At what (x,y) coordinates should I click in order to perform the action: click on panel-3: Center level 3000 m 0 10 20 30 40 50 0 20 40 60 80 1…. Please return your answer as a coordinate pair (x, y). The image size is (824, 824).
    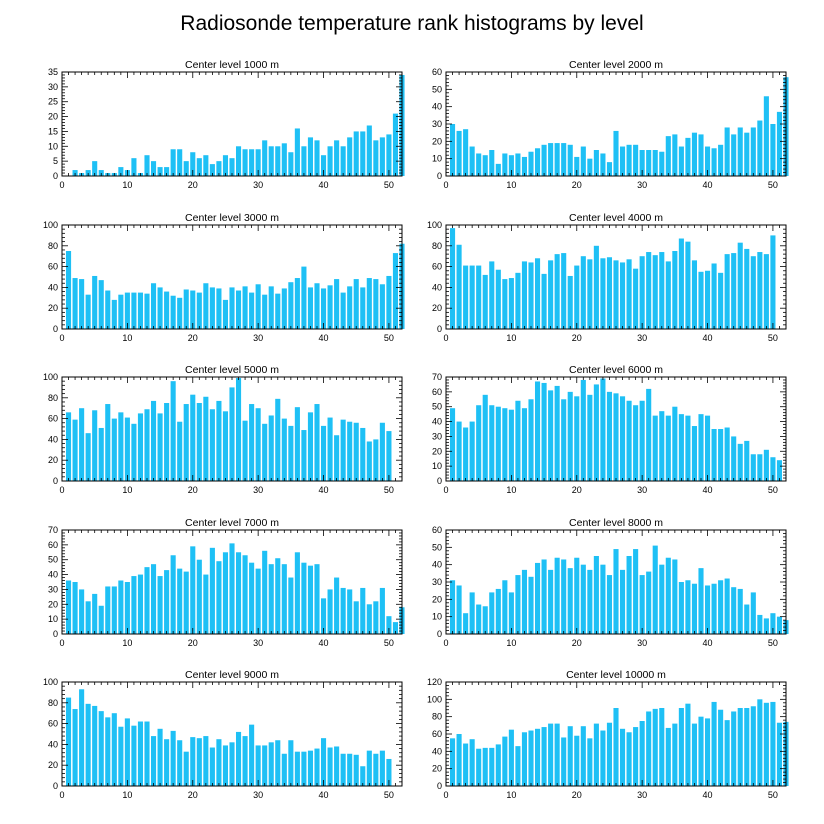
    Looking at the image, I should click on (224, 277).